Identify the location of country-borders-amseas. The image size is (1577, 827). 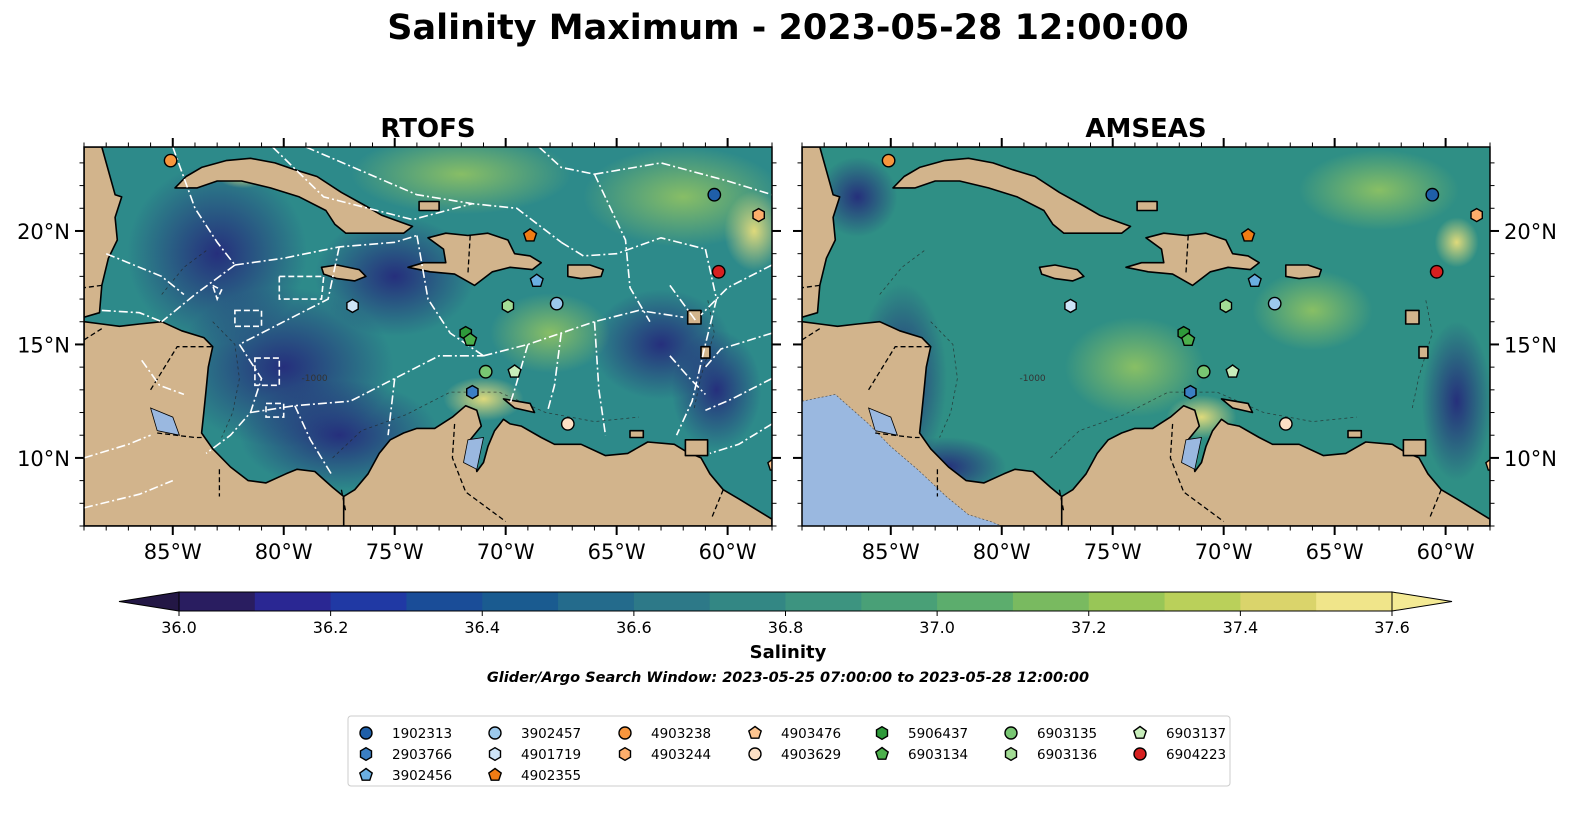
(1122, 379).